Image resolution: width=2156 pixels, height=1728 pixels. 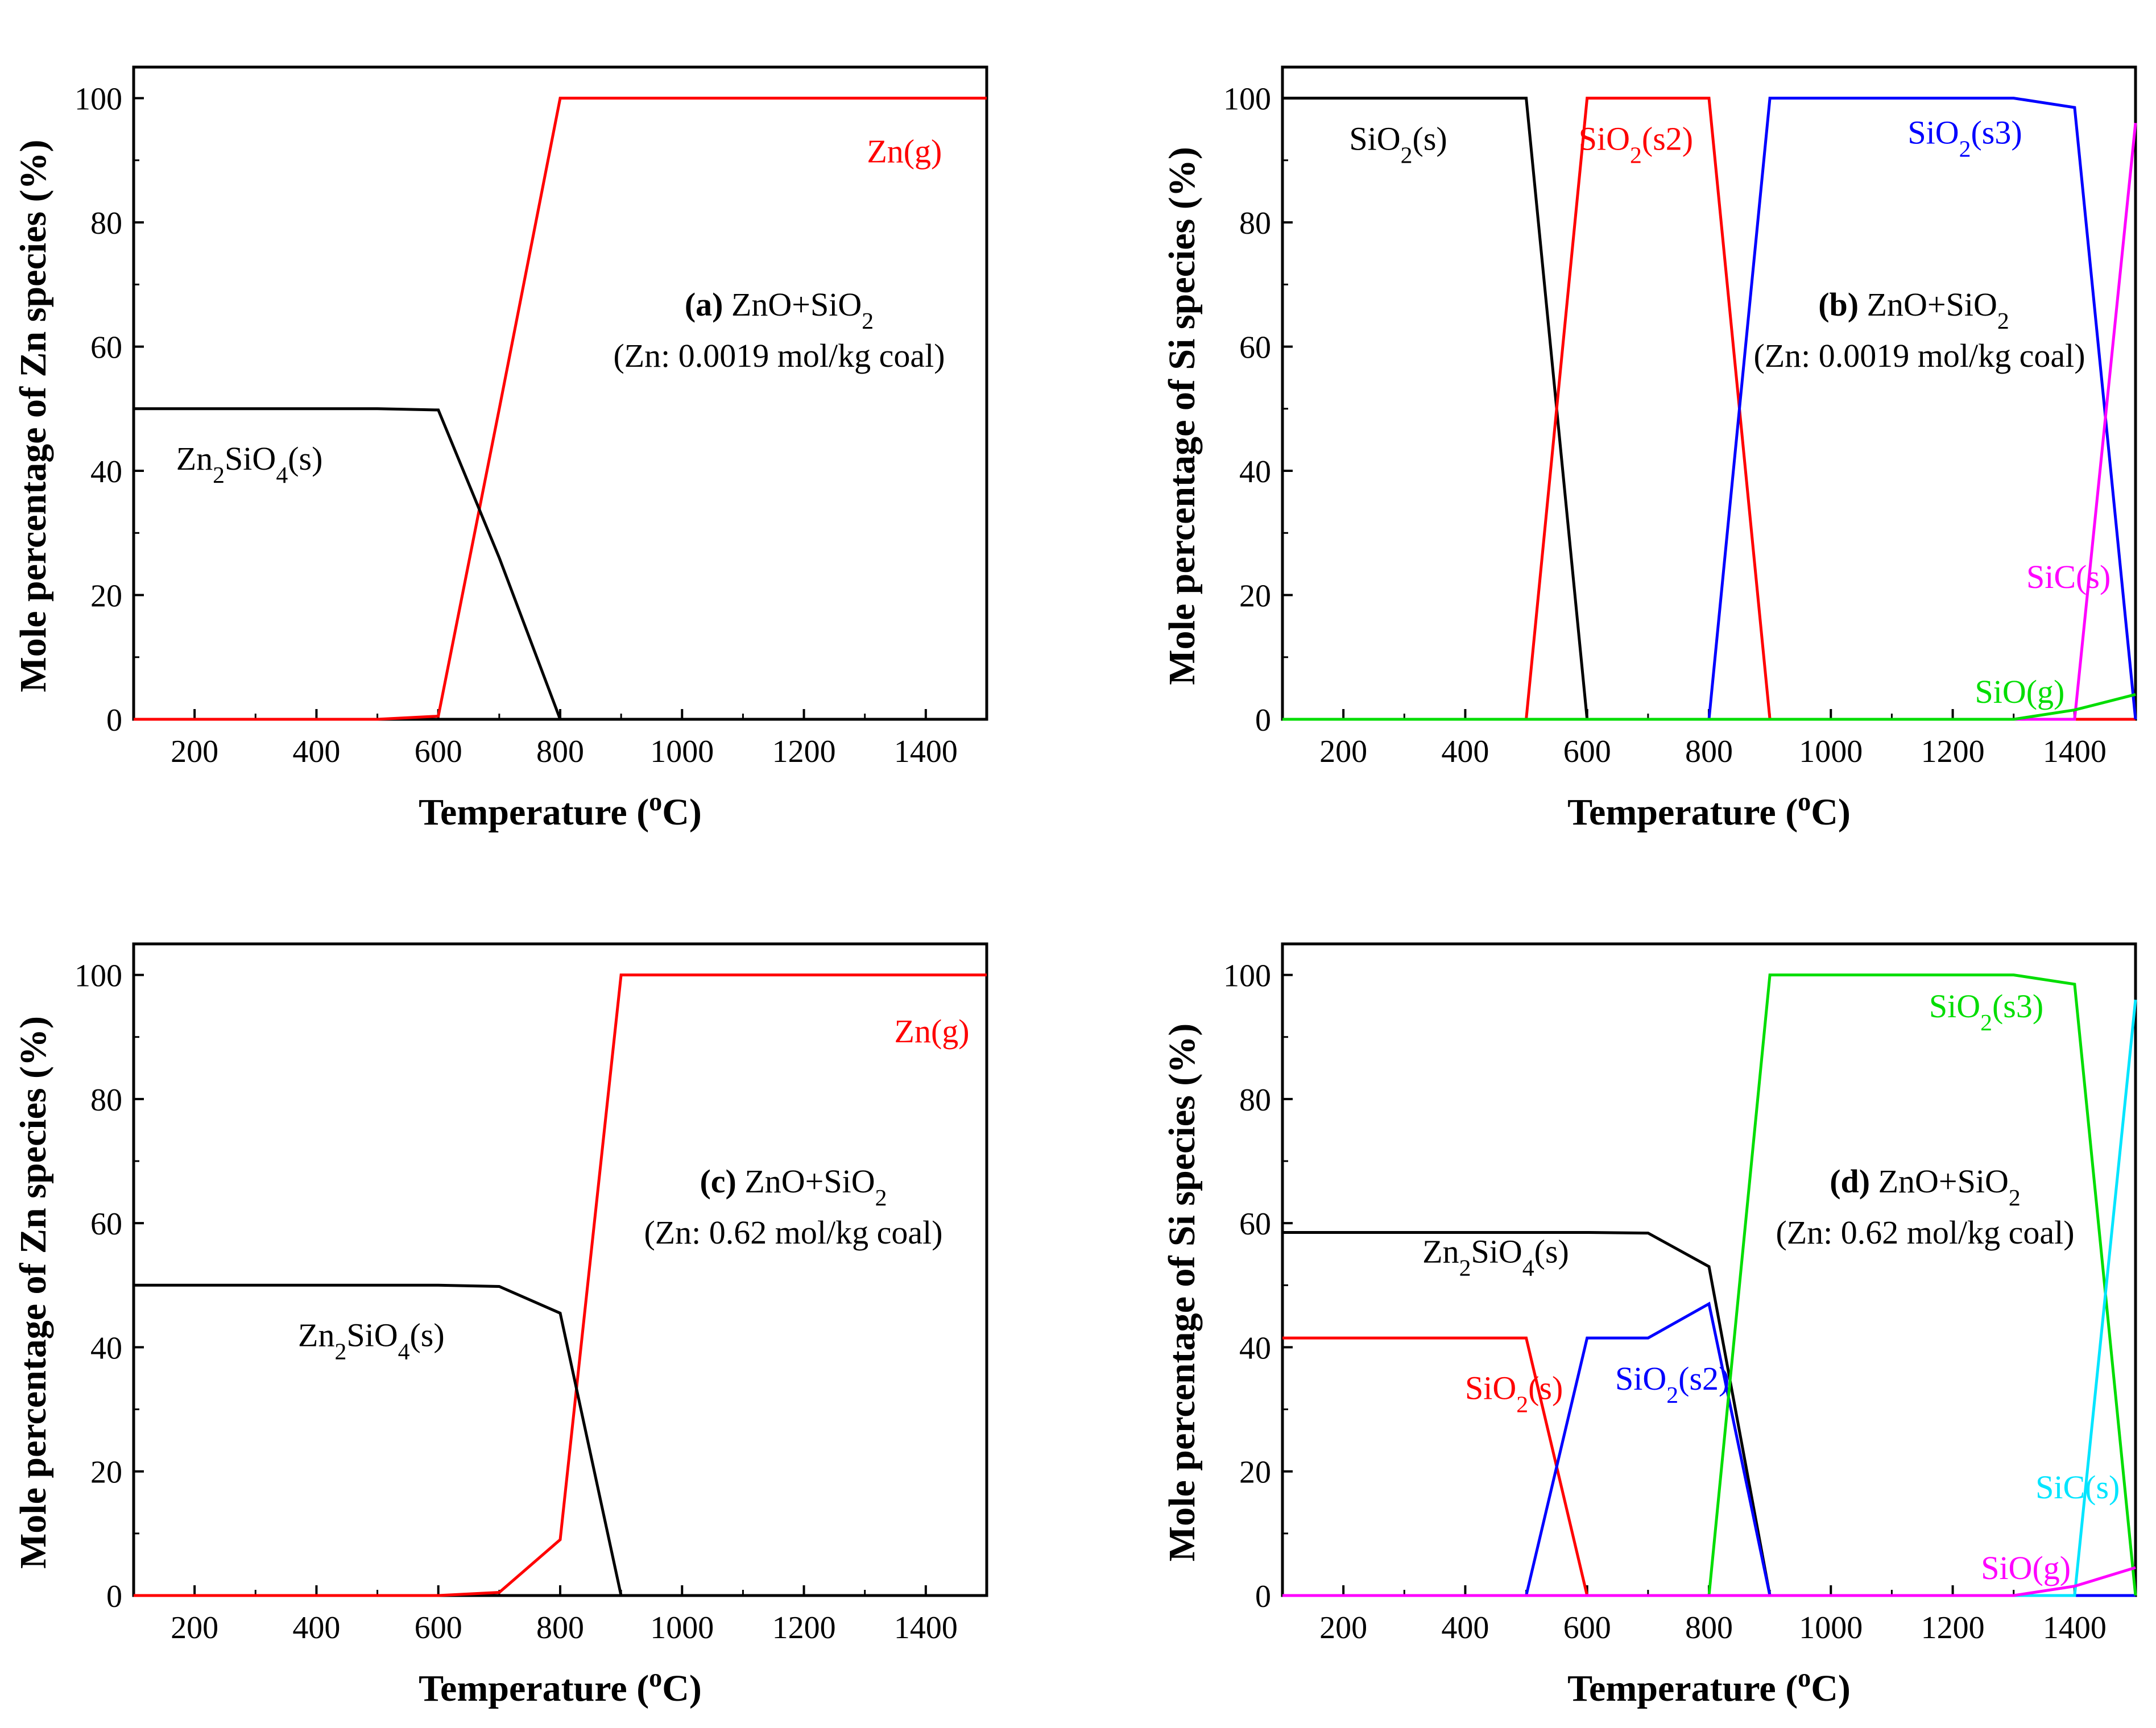 What do you see at coordinates (779, 310) in the screenshot?
I see `panel-title: (a) ZnO+SiO2` at bounding box center [779, 310].